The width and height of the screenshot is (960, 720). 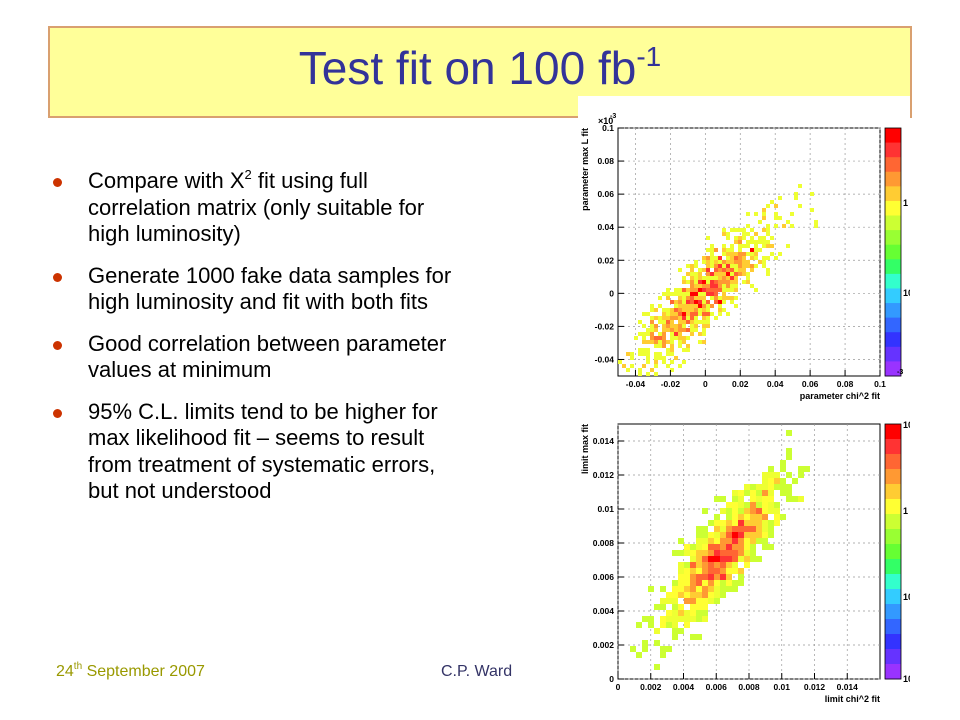 I want to click on bullet-dot-icon, so click(x=57, y=182).